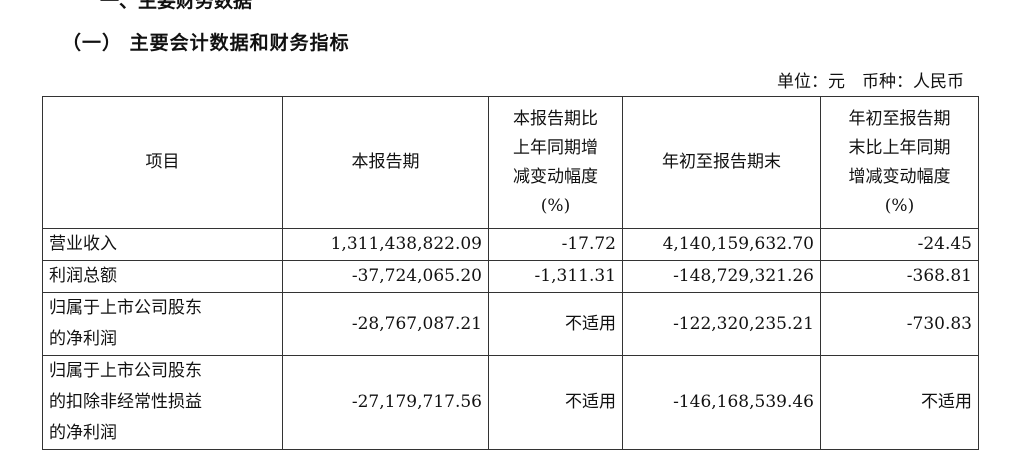  I want to click on cell-current: -27,179,717.56, so click(385, 402).